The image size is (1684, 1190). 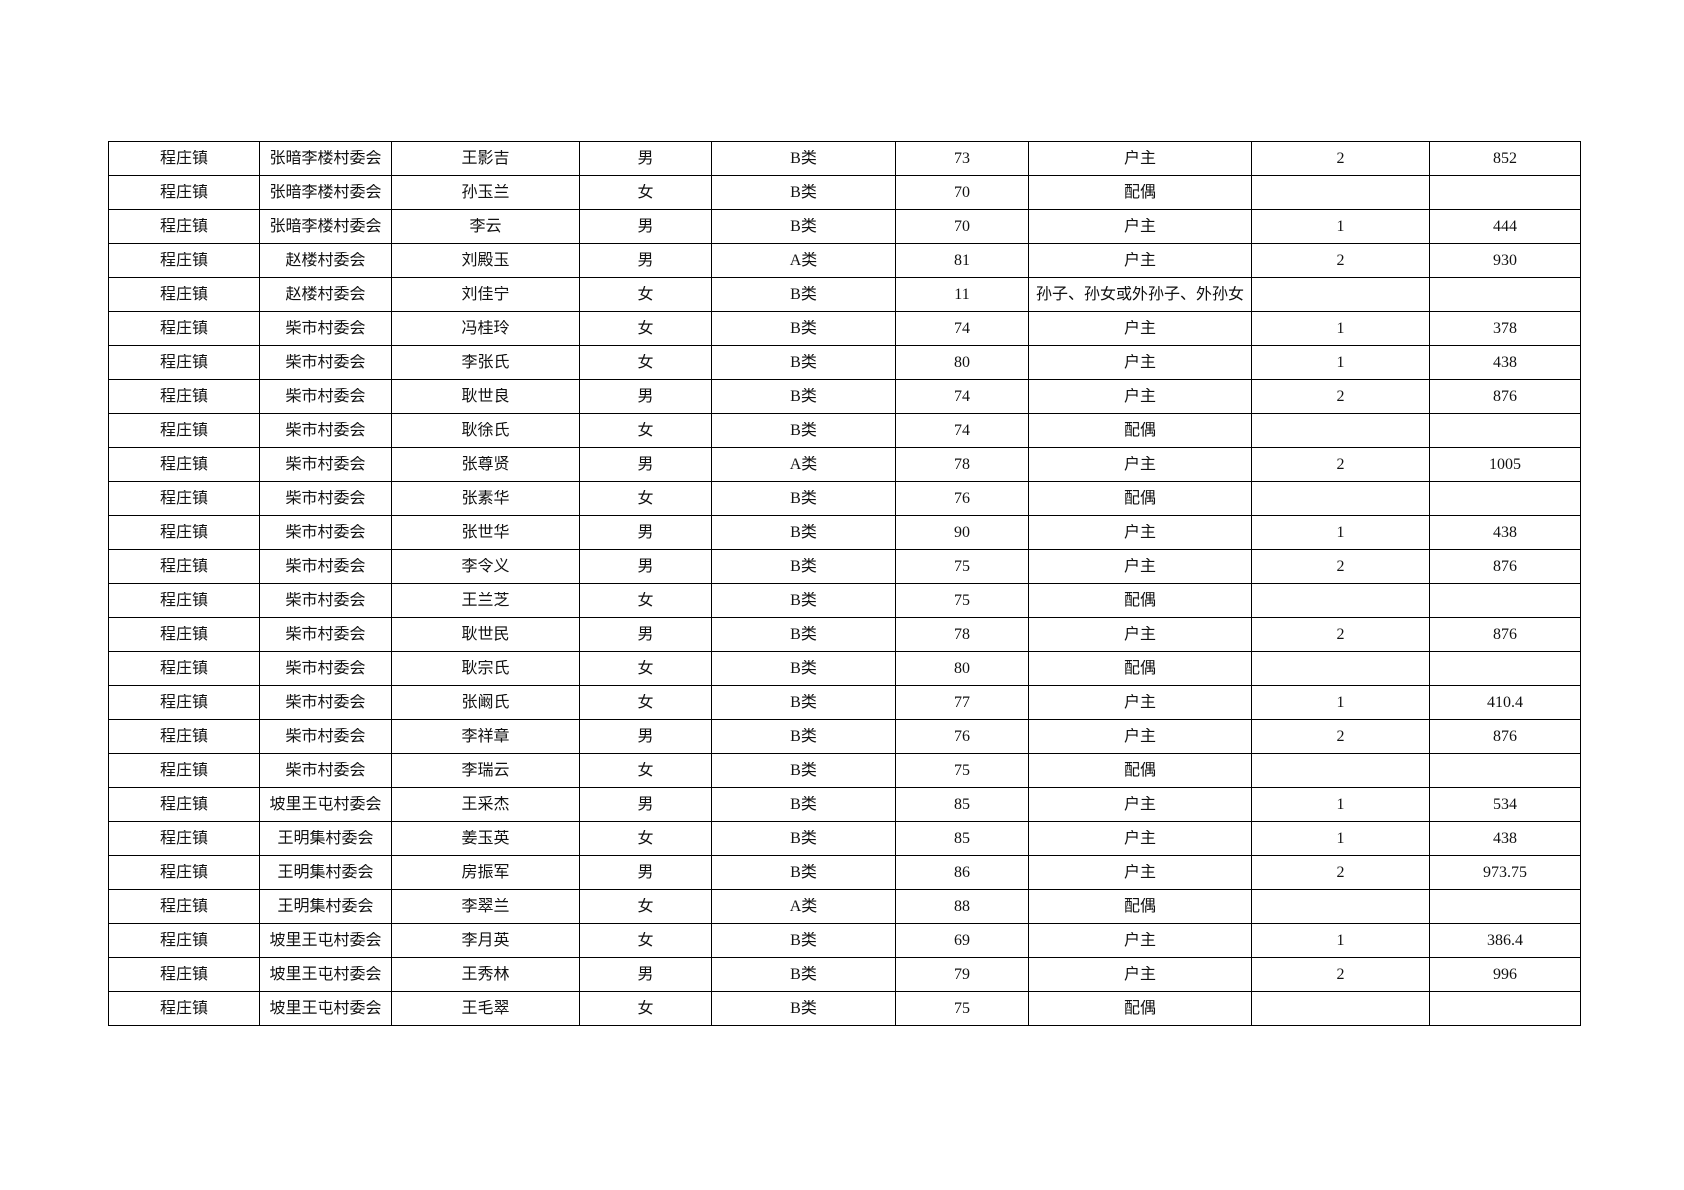 What do you see at coordinates (1505, 974) in the screenshot?
I see `cell-text: 996` at bounding box center [1505, 974].